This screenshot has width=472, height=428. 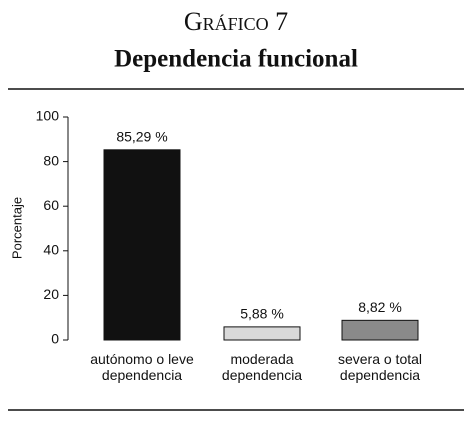 I want to click on value-label: 5,88 %, so click(x=262, y=314).